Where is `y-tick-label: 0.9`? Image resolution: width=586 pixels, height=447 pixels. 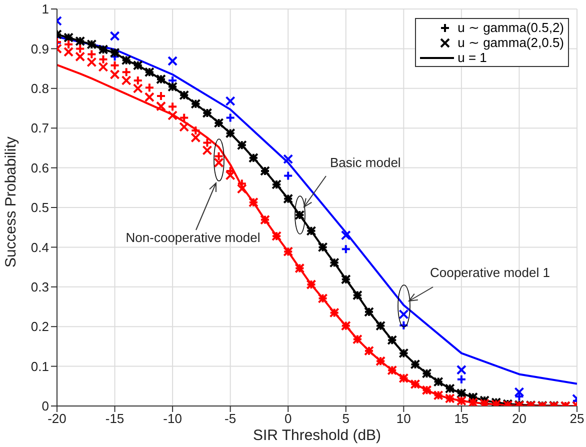
y-tick-label: 0.9 is located at coordinates (39, 48).